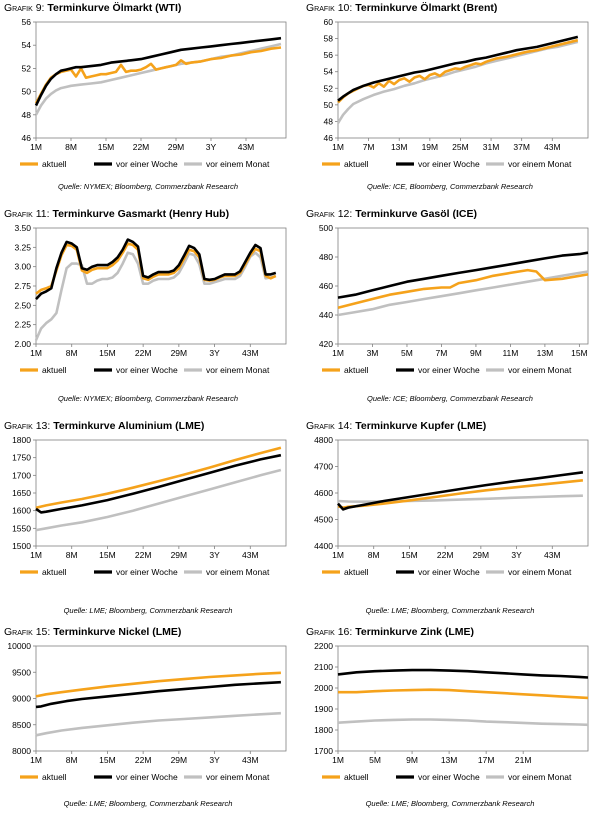  I want to click on y-tick-label: 1750, so click(21, 458).